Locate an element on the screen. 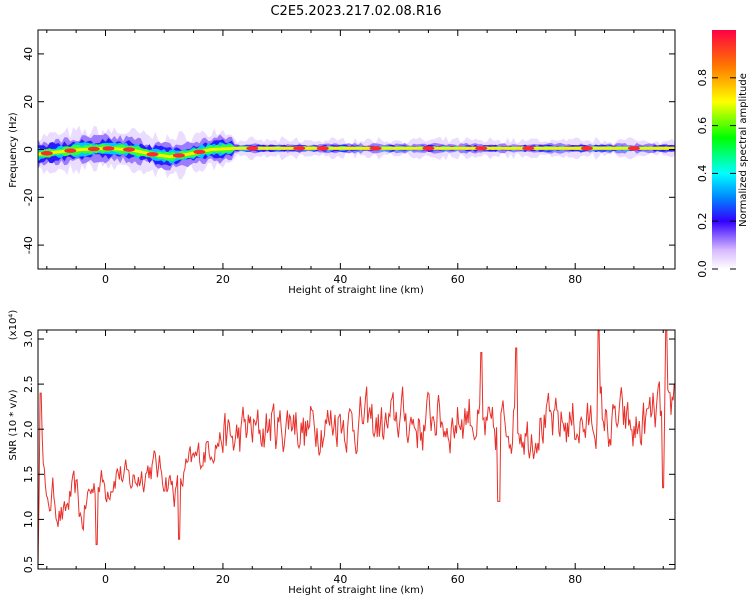 The image size is (750, 600). snr-x-tick-label: 40 is located at coordinates (340, 579).